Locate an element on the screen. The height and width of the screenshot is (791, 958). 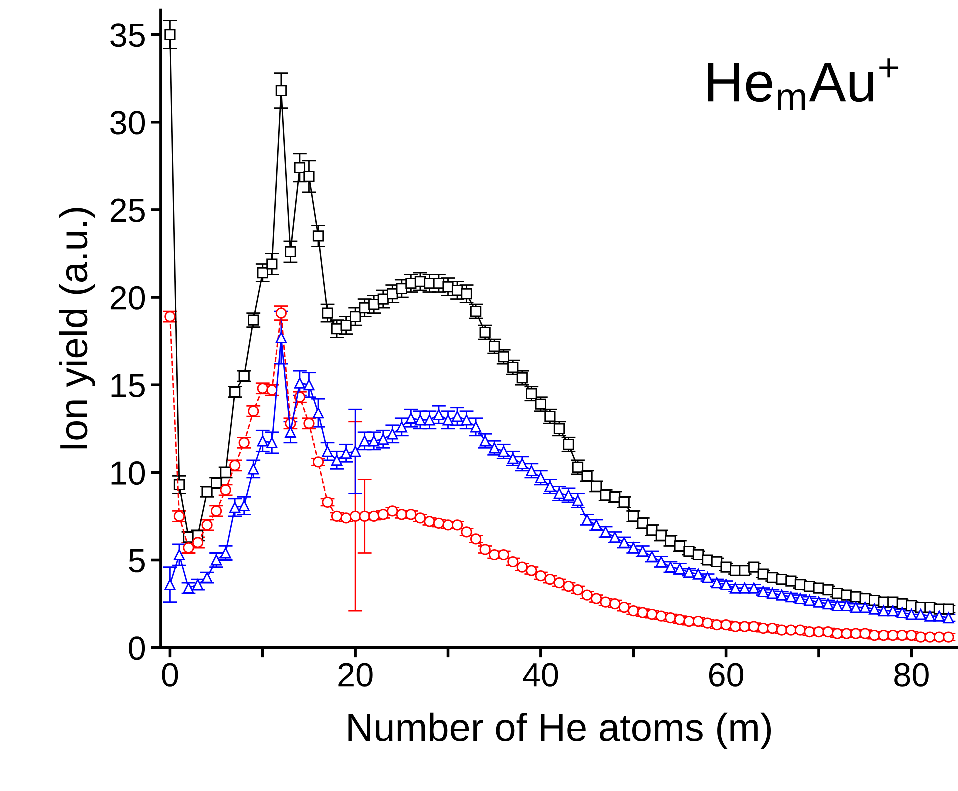
x-tick-label: 40 is located at coordinates (540, 675).